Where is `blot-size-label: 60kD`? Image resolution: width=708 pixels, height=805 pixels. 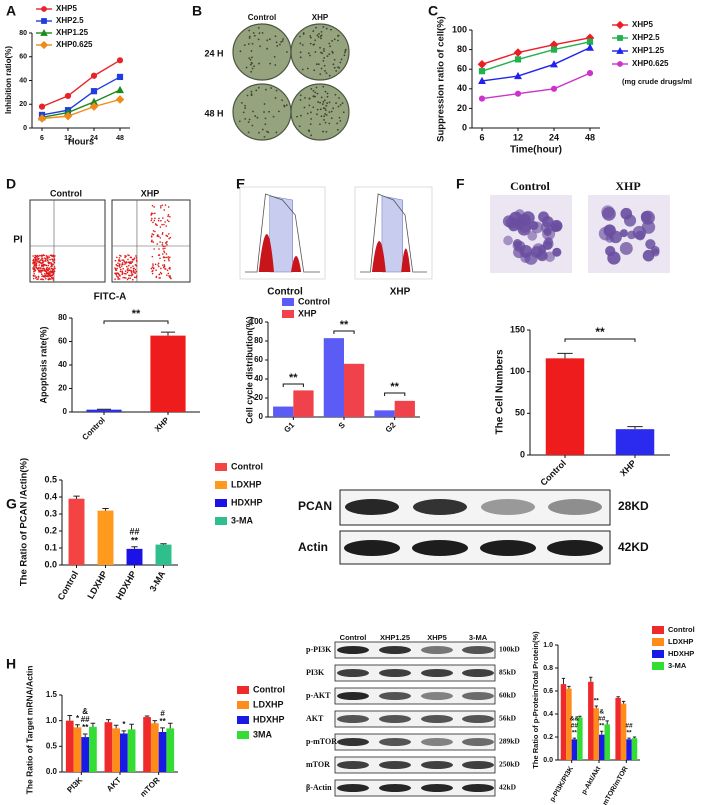
blot-size-label: 60kD is located at coordinates (508, 695).